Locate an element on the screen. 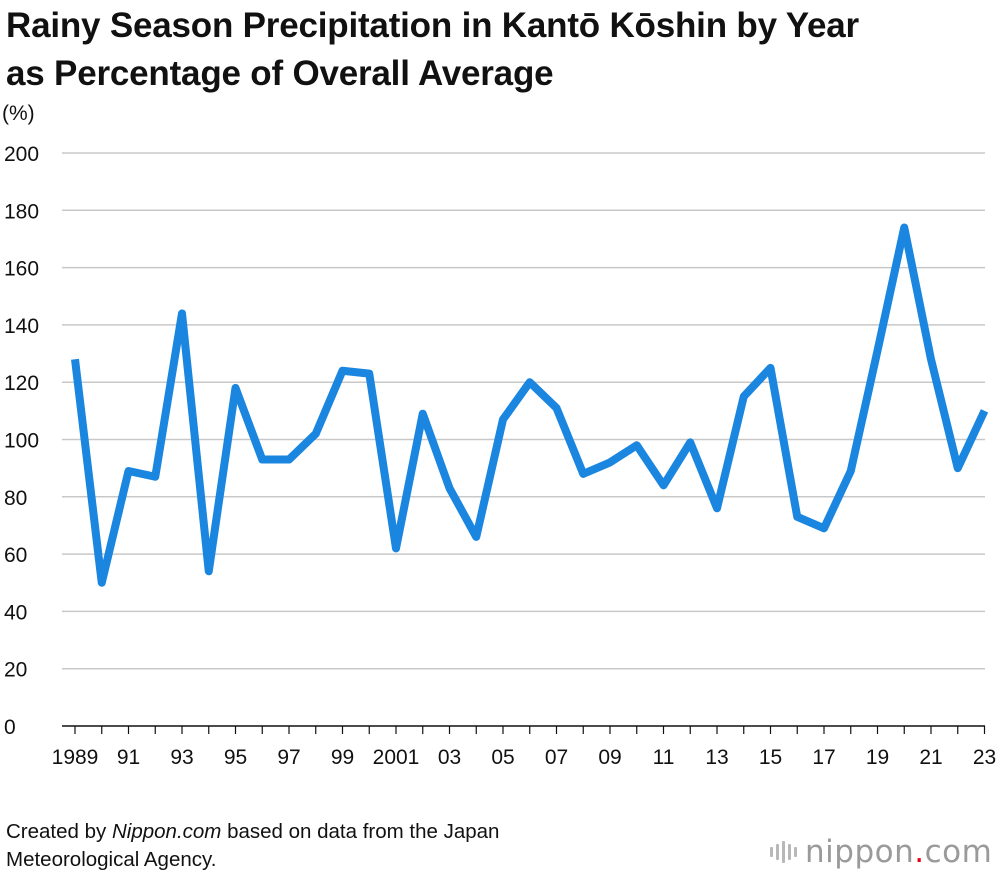  chart-title-line-2: as Percentage of Overall Average is located at coordinates (280, 73).